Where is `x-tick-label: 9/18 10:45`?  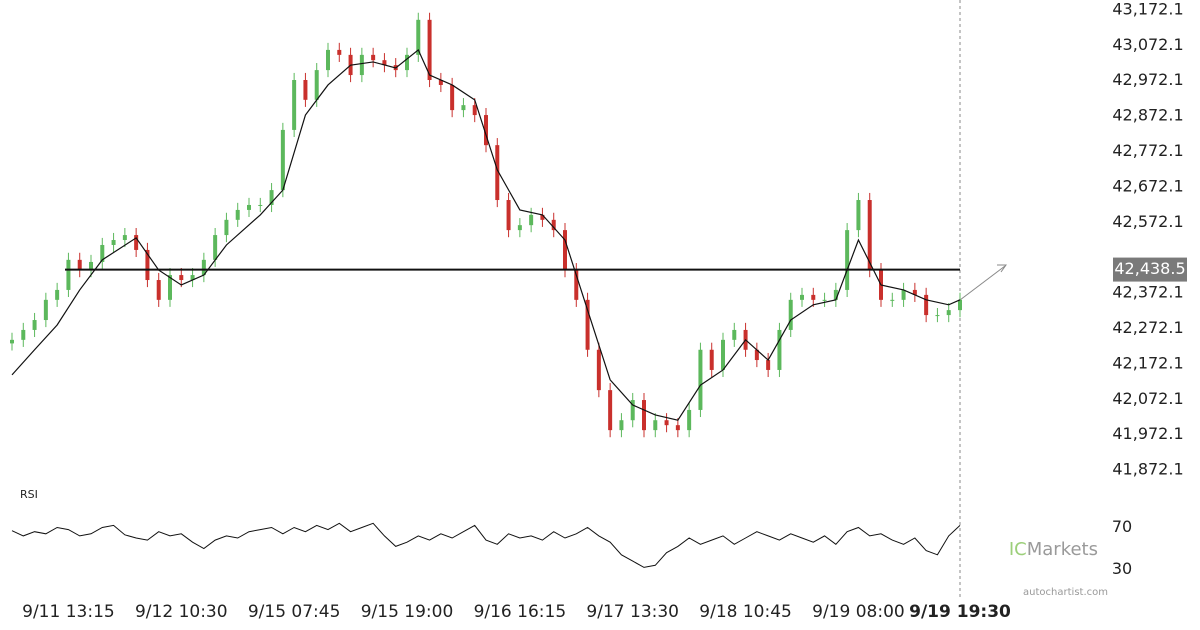 x-tick-label: 9/18 10:45 is located at coordinates (745, 612).